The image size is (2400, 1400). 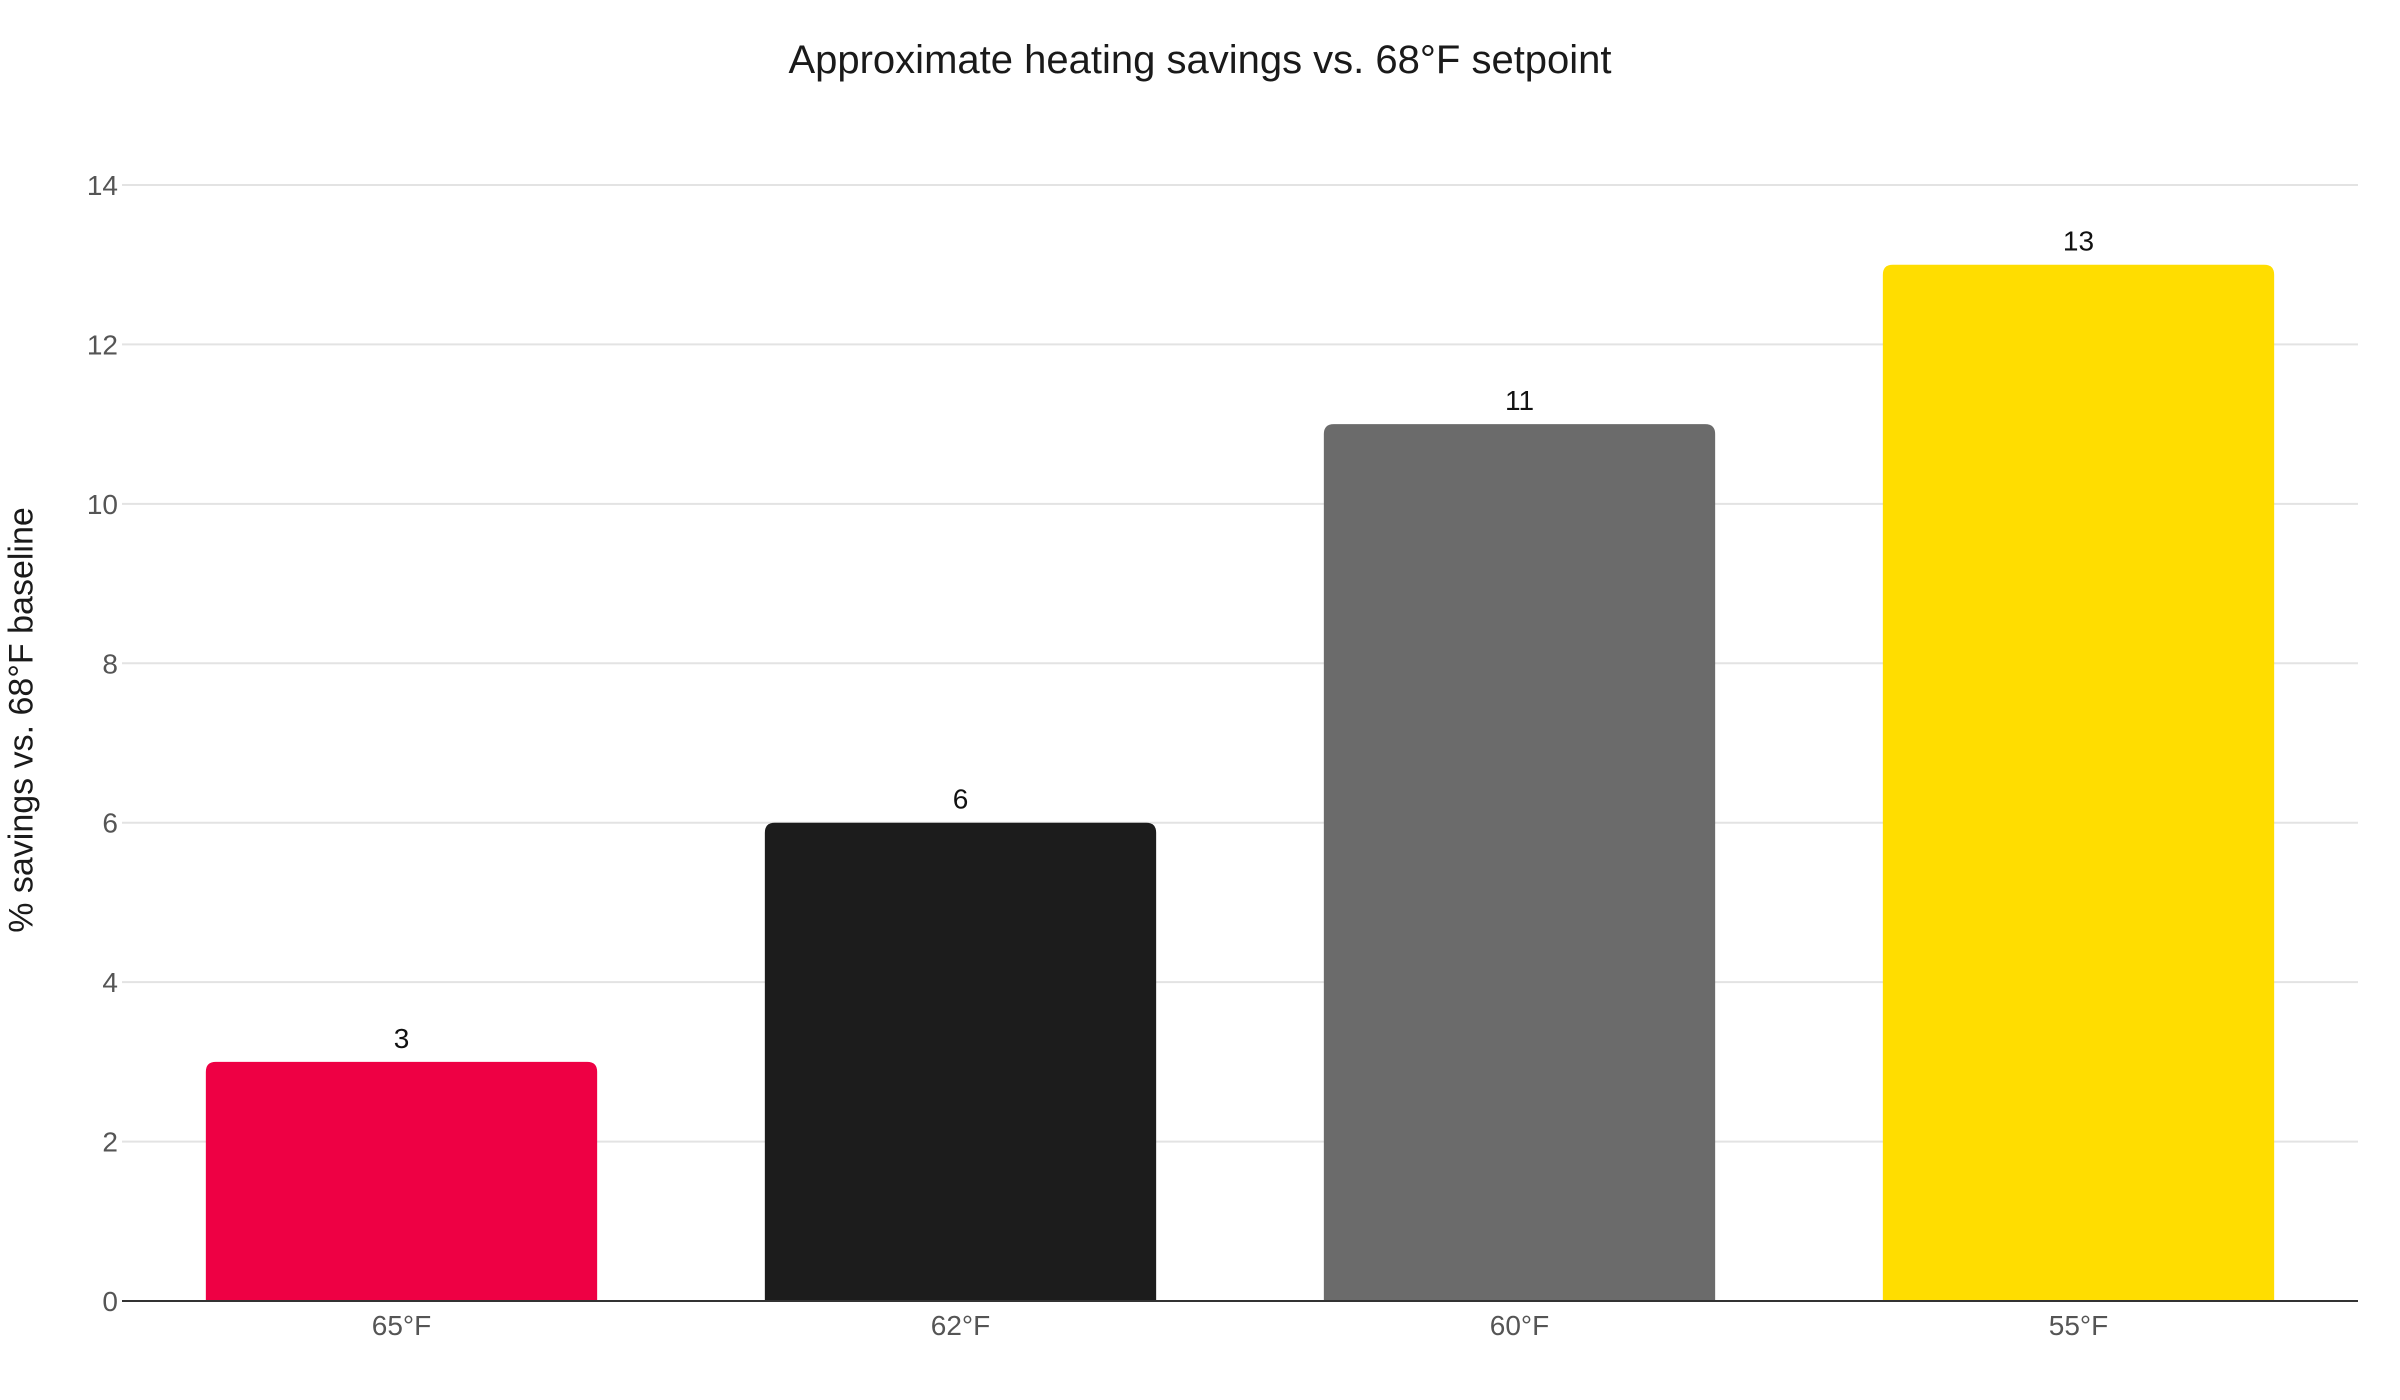 What do you see at coordinates (102, 185) in the screenshot?
I see `y-tick-label: 14` at bounding box center [102, 185].